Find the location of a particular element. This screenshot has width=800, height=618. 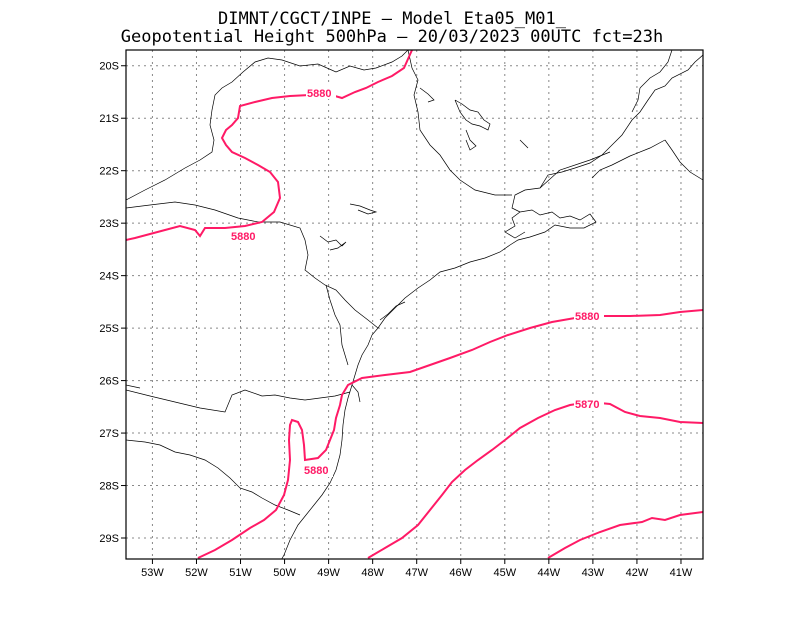

contour-line-5880-north is located at coordinates (269, 145).